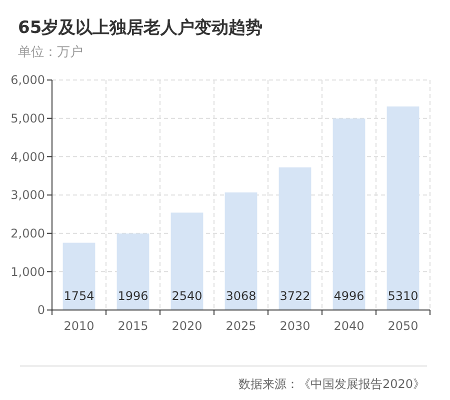 Image resolution: width=450 pixels, height=400 pixels. Describe the element at coordinates (79, 326) in the screenshot. I see `x-tick-label: 2010` at that location.